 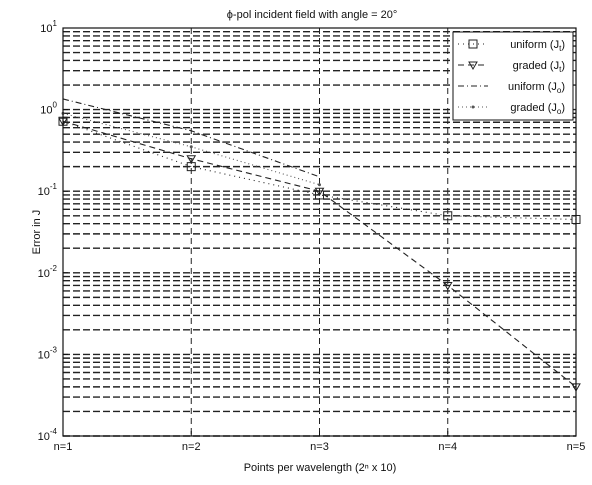 What do you see at coordinates (191, 447) in the screenshot?
I see `x-tick-label: n=2` at bounding box center [191, 447].